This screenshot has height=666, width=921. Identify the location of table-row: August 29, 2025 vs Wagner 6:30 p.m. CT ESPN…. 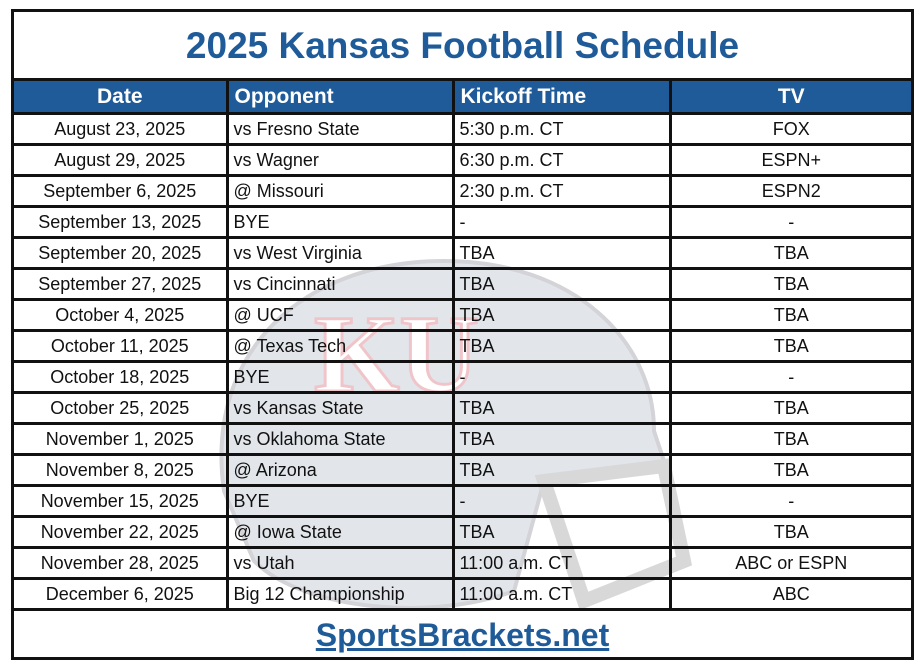
(462, 160).